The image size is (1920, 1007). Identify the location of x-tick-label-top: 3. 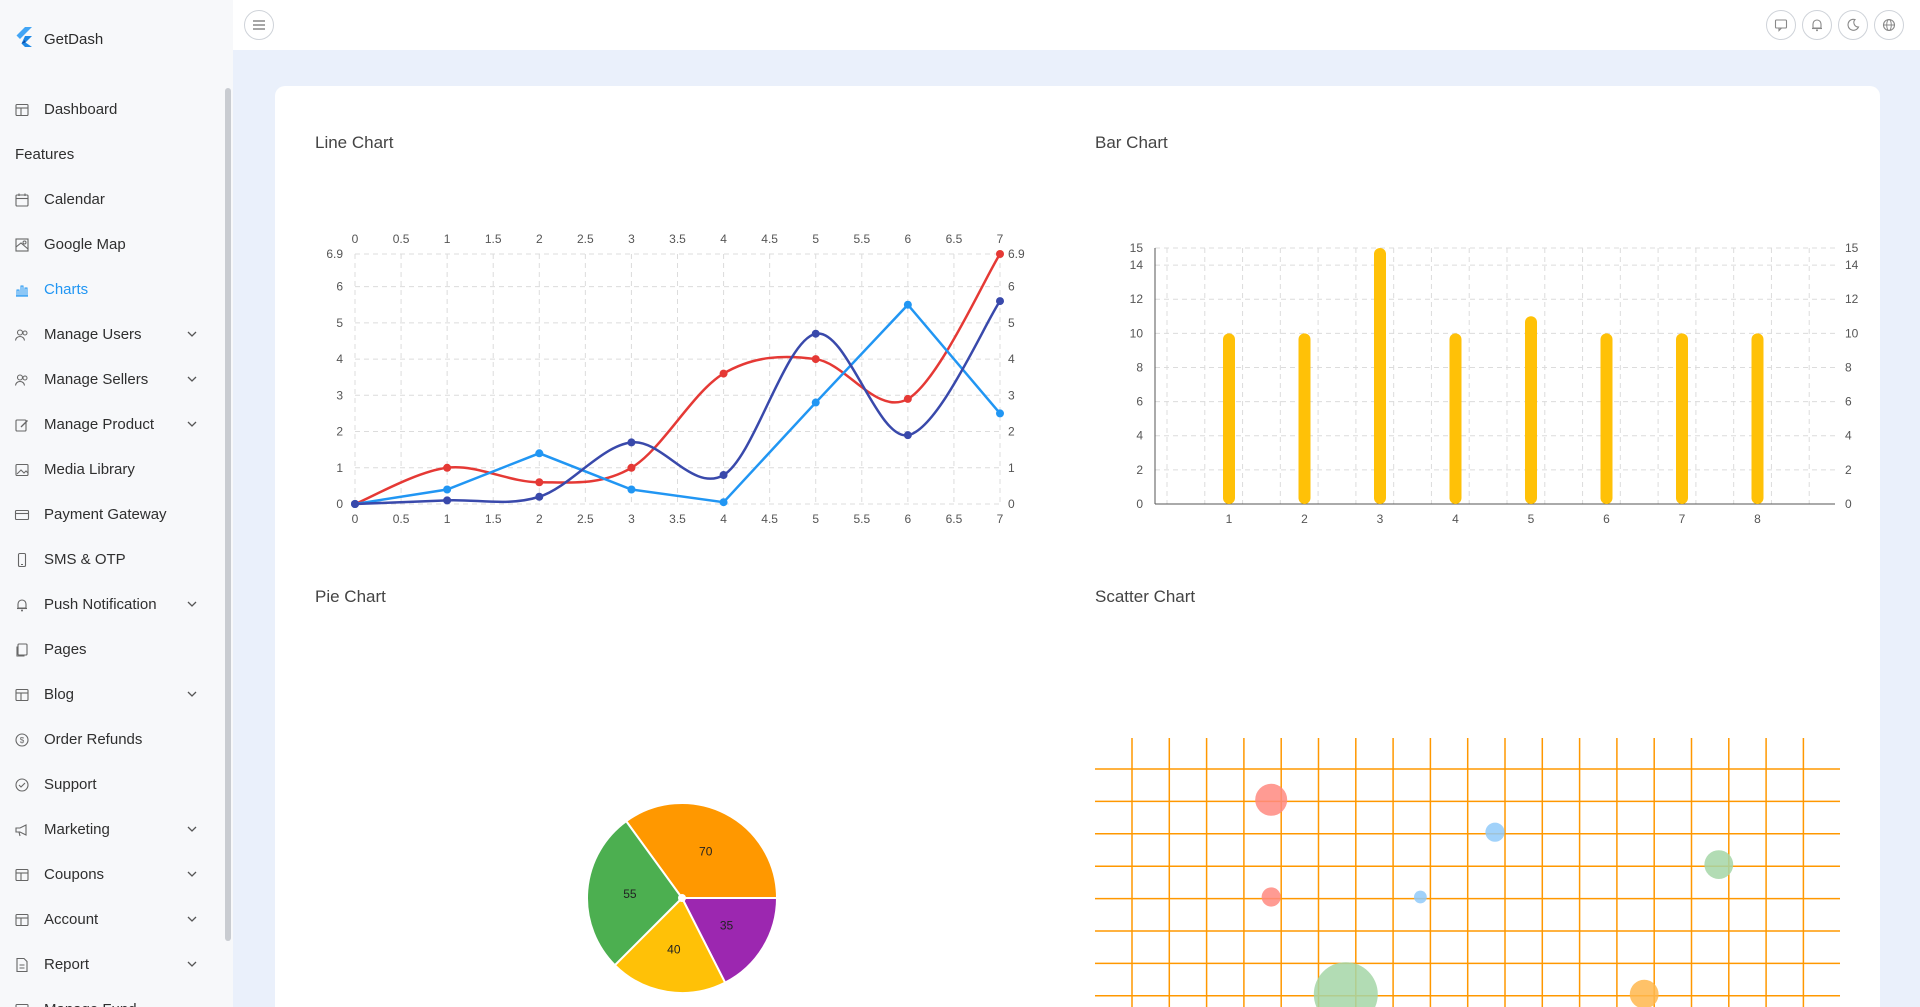
(631, 239).